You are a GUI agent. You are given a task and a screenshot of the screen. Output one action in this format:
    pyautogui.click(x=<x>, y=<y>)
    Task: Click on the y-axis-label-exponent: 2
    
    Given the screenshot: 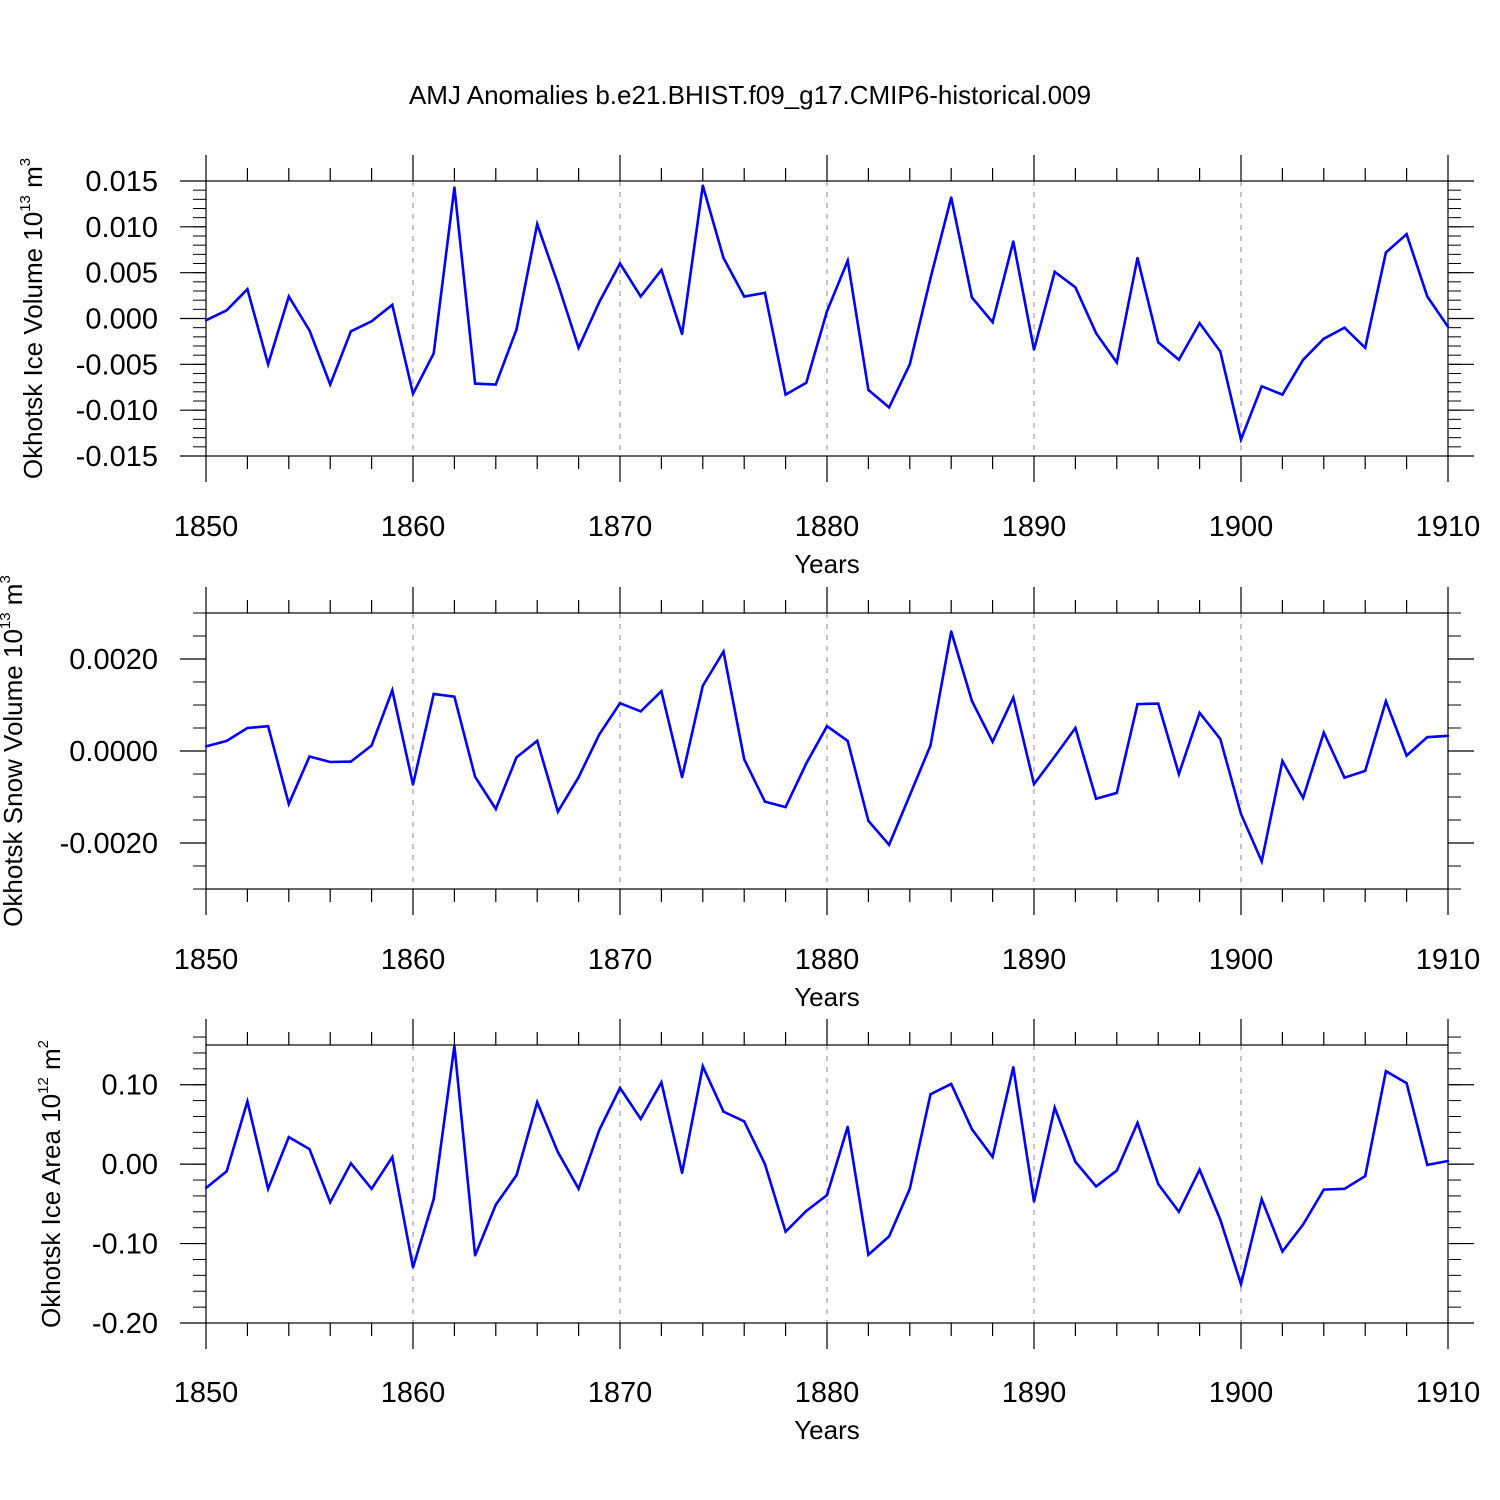 What is the action you would take?
    pyautogui.click(x=43, y=1044)
    